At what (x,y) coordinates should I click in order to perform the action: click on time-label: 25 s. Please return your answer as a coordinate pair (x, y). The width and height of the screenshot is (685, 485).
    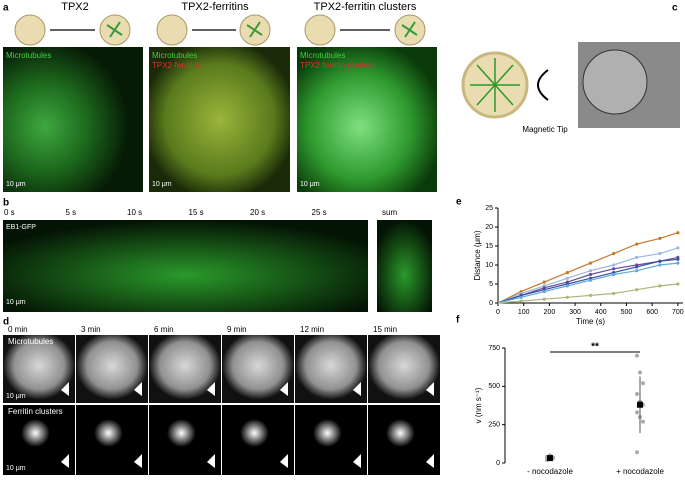
    Looking at the image, I should click on (319, 212).